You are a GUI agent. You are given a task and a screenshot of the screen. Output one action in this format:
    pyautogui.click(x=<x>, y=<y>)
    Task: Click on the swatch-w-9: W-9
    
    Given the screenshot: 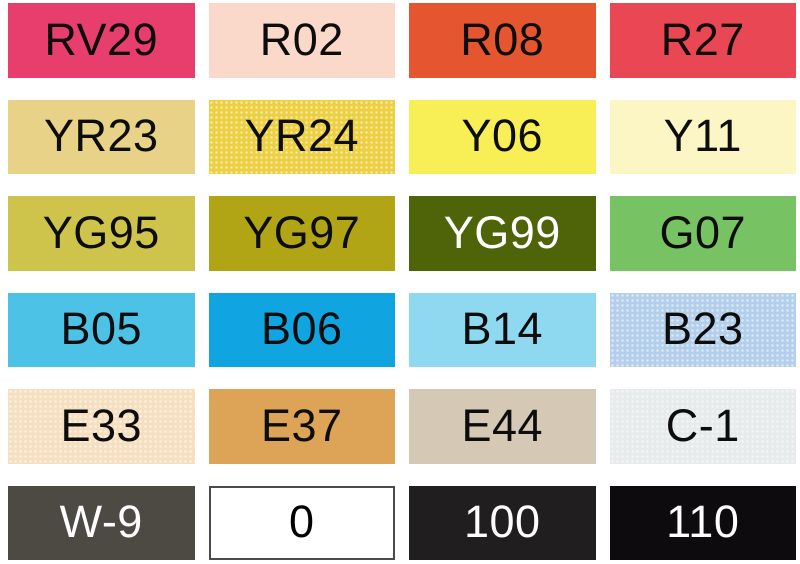 What is the action you would take?
    pyautogui.click(x=101, y=522)
    